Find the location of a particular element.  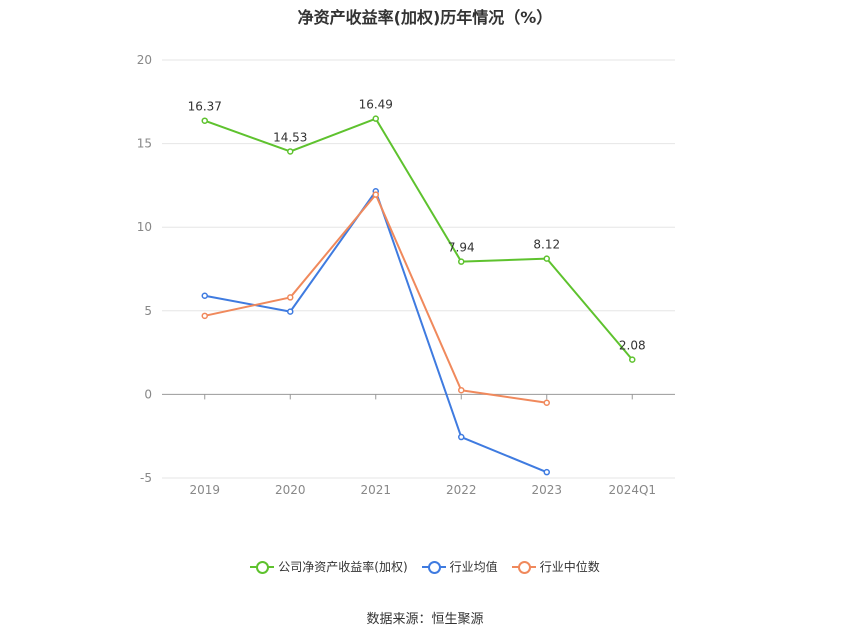

chart-legend: 公司净资产收益率(加权) 行业均值 行业中位数 is located at coordinates (425, 566).